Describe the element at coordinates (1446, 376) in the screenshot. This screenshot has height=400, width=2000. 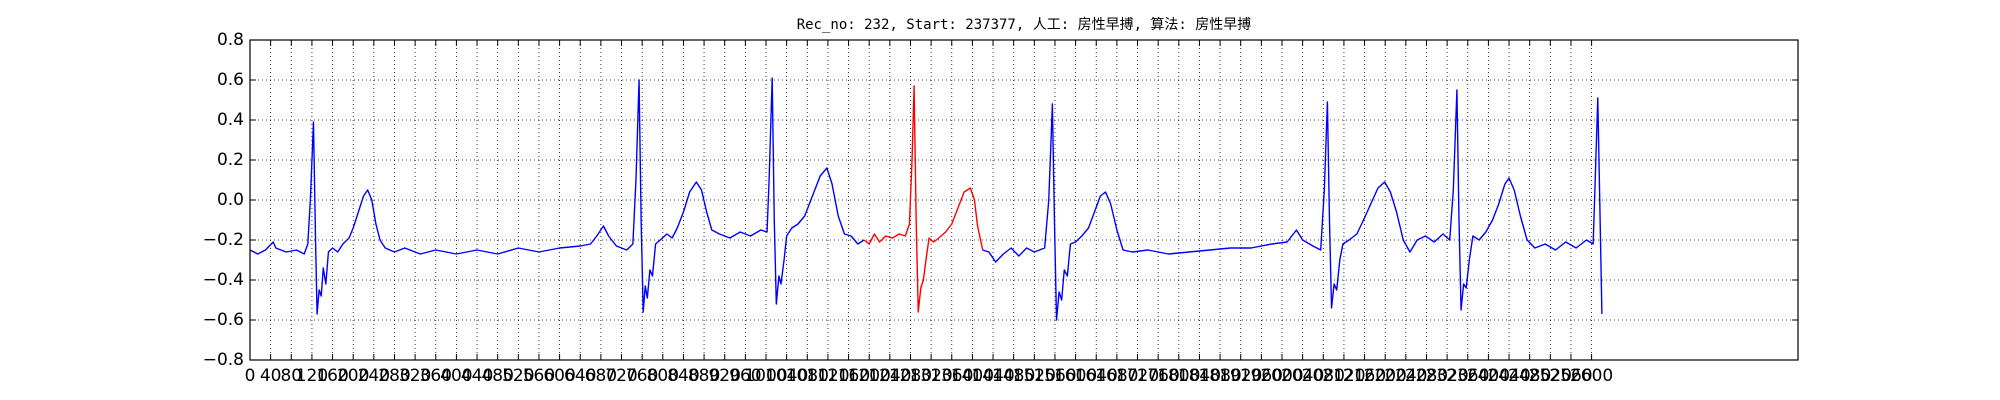
I see `x-tick-label: 2320` at that location.